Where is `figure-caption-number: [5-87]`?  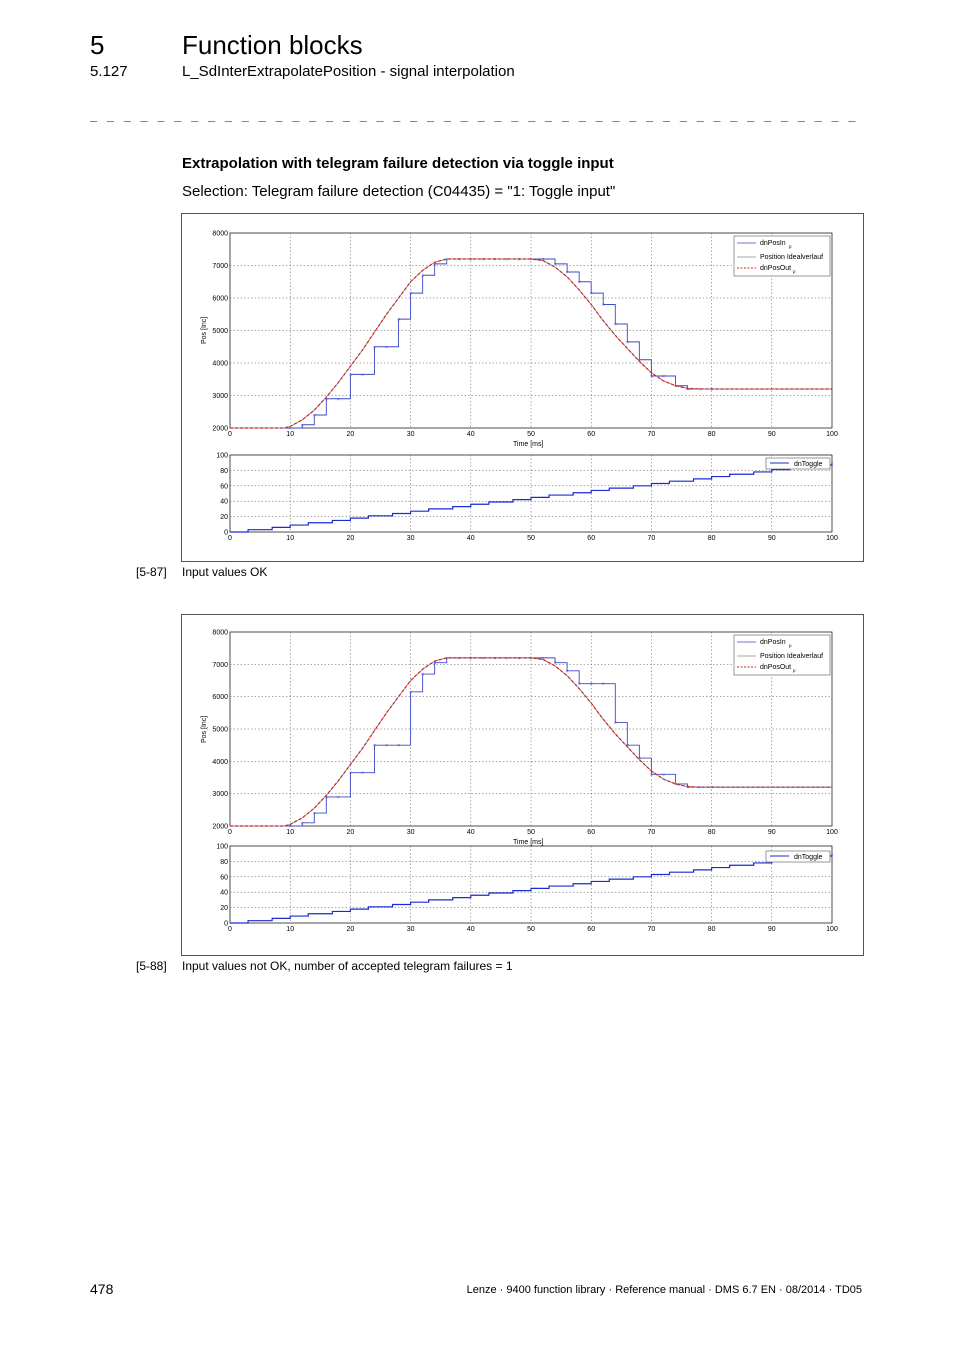 figure-caption-number: [5-87] is located at coordinates (151, 572).